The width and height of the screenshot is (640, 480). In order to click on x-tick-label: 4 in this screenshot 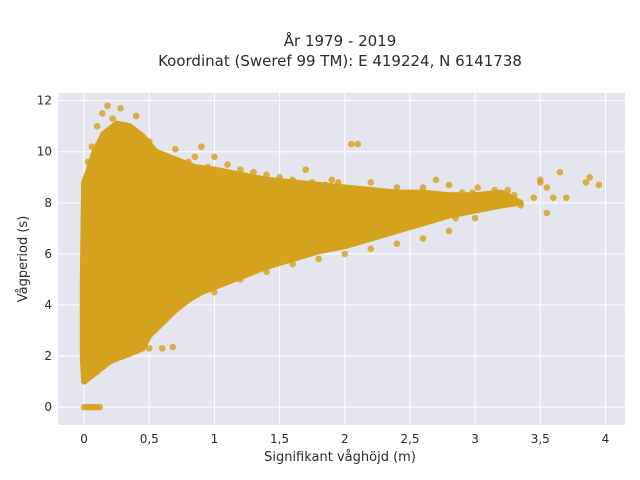, I will do `click(606, 439)`.